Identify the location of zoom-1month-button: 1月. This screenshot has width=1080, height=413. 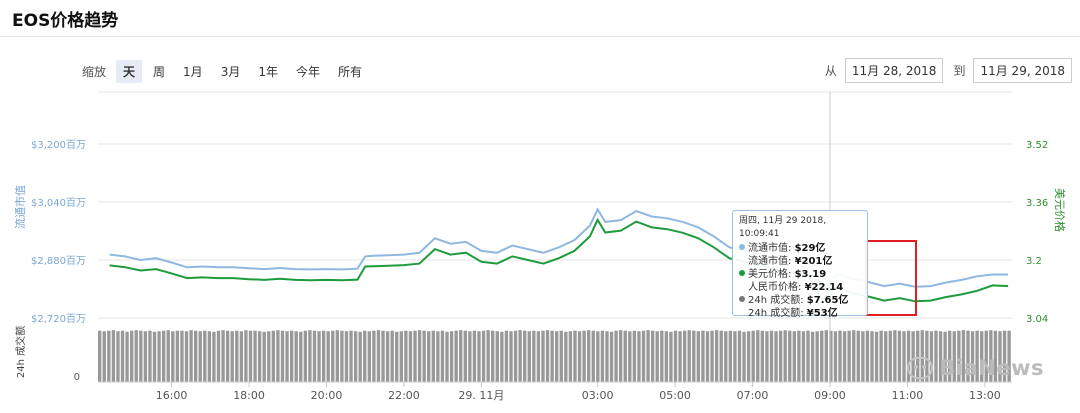
(193, 72).